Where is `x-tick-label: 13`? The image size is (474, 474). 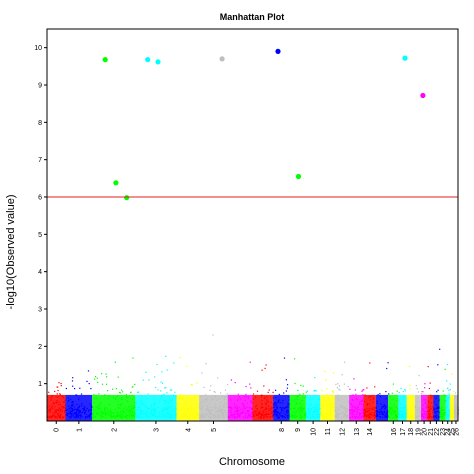 x-tick-label: 13 is located at coordinates (357, 432).